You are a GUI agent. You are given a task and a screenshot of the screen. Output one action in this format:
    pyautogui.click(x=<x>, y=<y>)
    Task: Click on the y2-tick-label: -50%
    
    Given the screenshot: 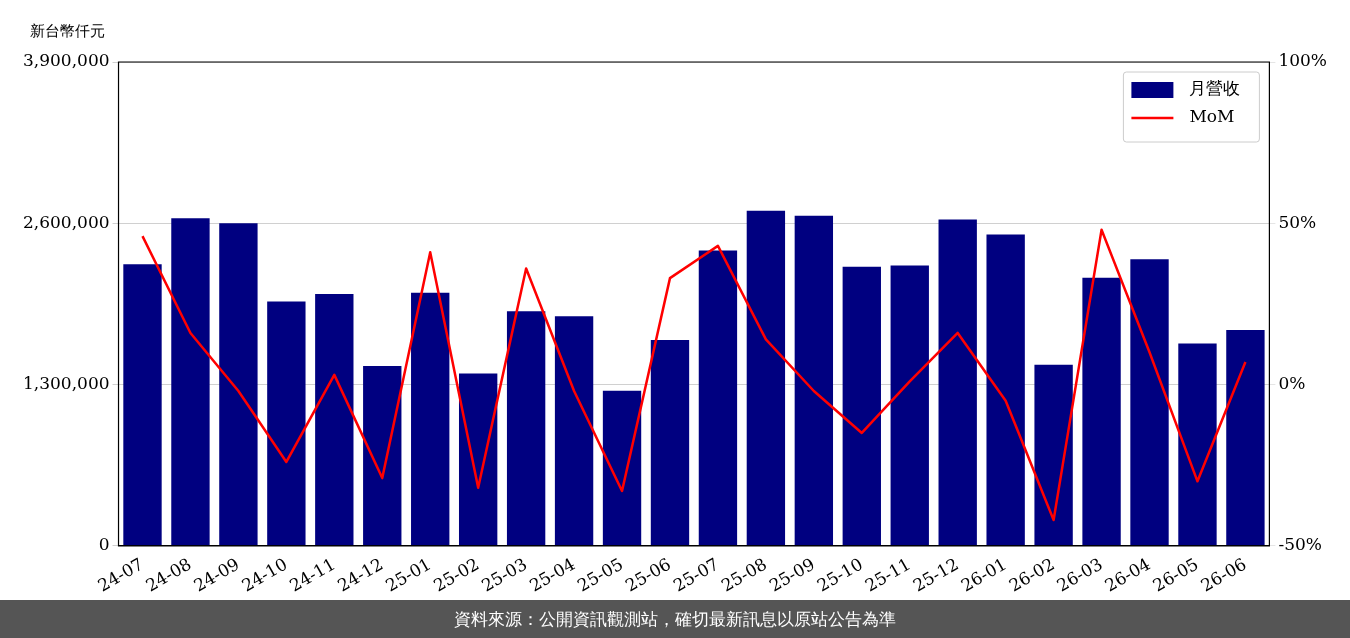 What is the action you would take?
    pyautogui.click(x=1300, y=544)
    